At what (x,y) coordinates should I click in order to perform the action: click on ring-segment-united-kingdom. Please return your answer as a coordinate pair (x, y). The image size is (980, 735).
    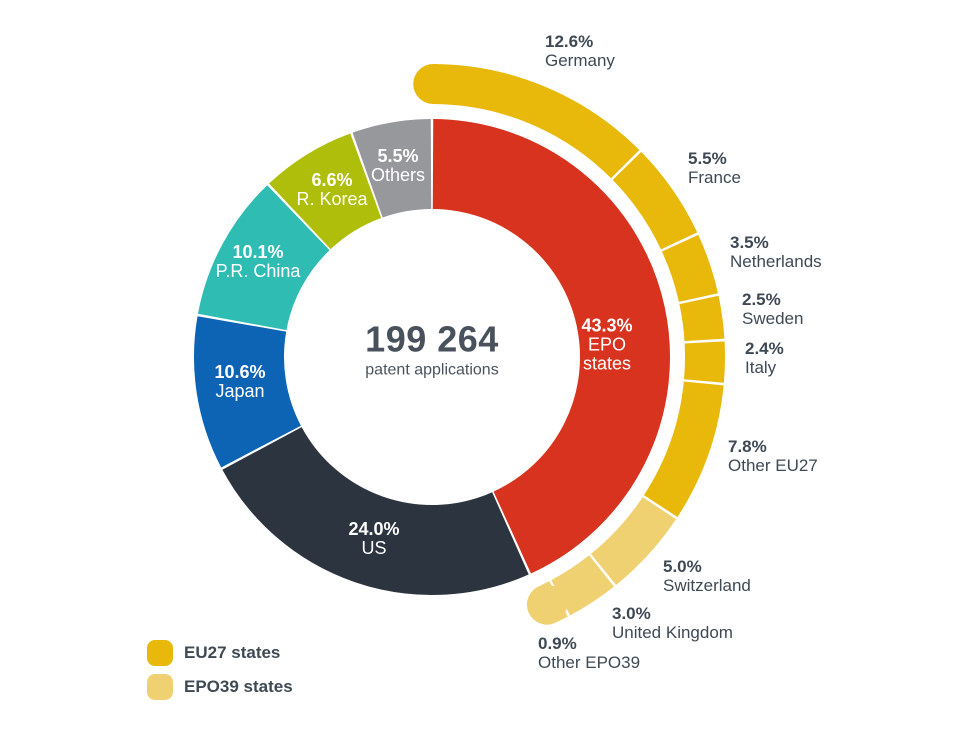
    Looking at the image, I should click on (582, 585).